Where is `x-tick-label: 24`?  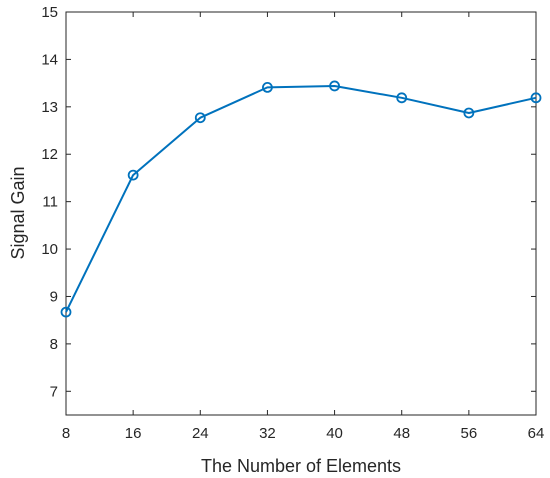 x-tick-label: 24 is located at coordinates (200, 433).